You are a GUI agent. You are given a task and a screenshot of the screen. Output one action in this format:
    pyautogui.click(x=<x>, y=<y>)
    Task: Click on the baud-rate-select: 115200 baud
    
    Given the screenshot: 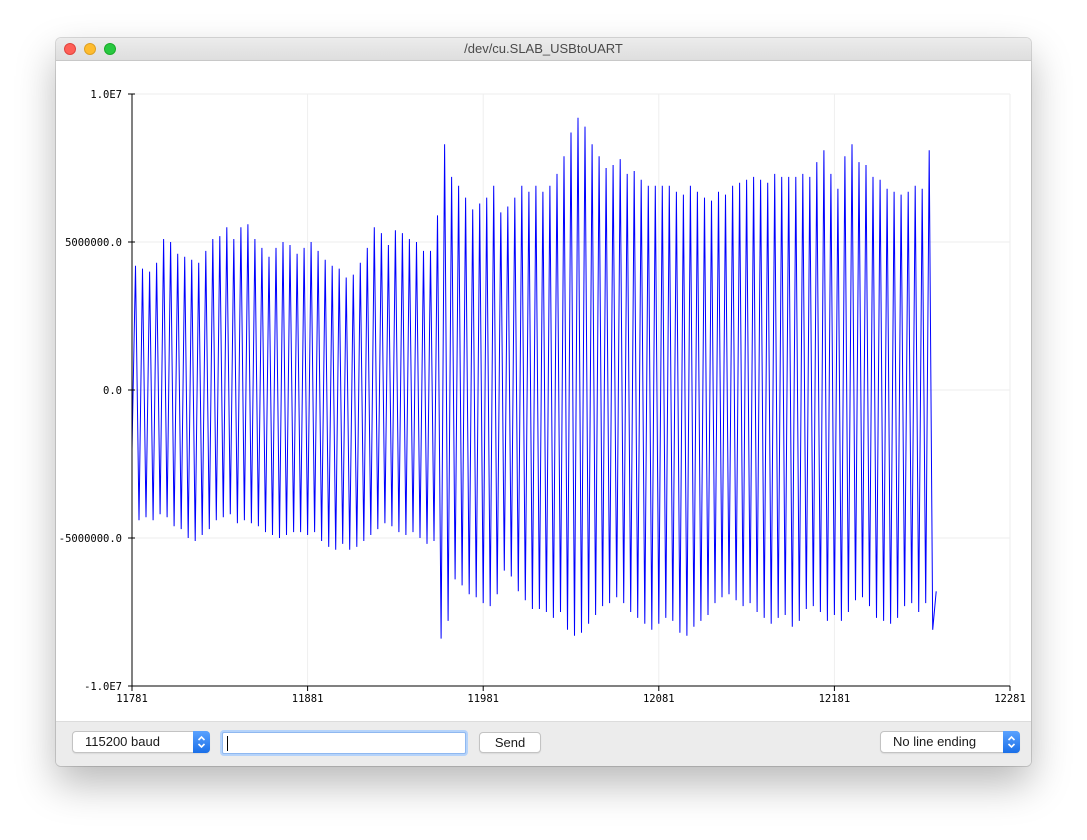 What is the action you would take?
    pyautogui.click(x=141, y=742)
    